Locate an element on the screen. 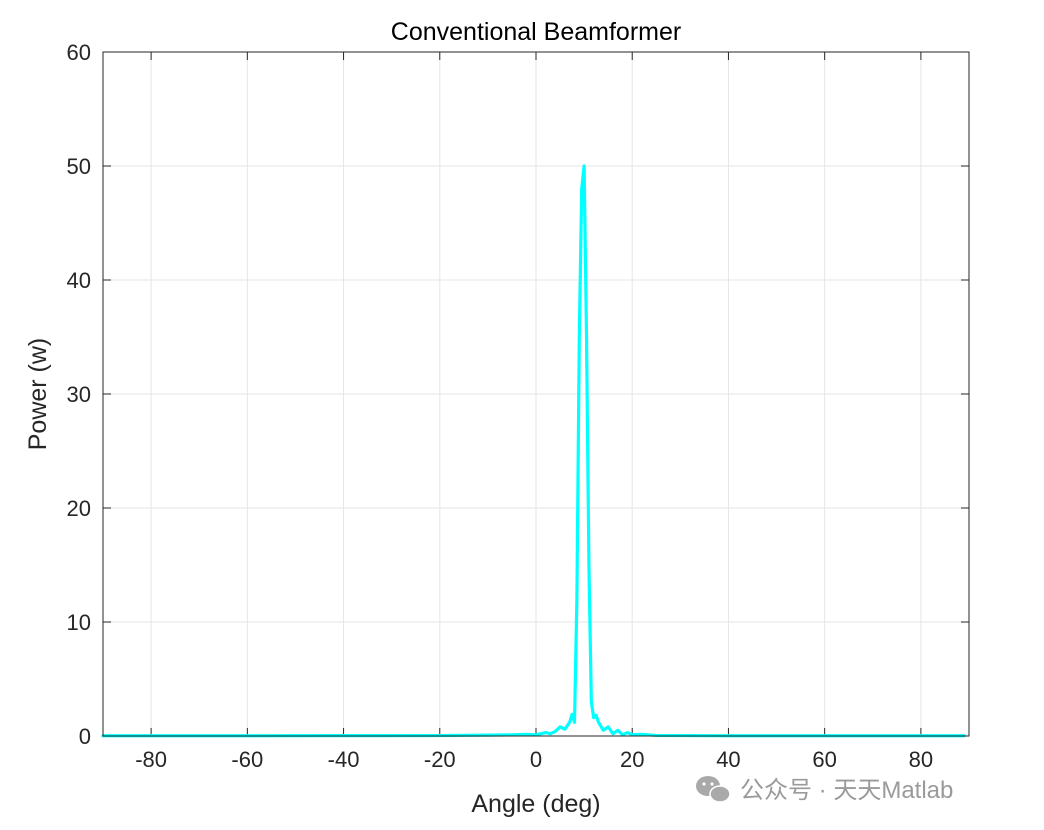 The image size is (1044, 830). x-tick-label: 0 is located at coordinates (536, 759).